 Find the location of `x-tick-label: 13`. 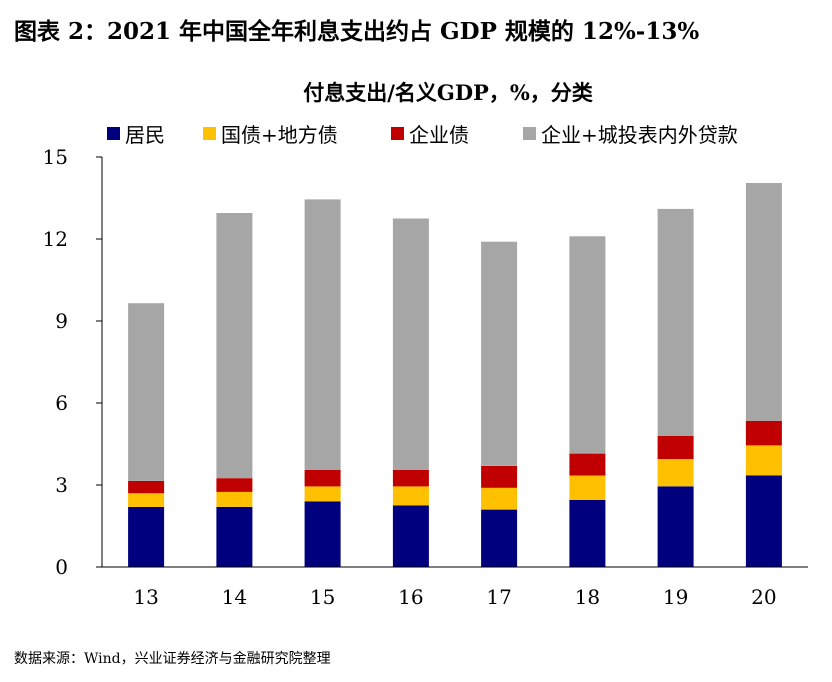

x-tick-label: 13 is located at coordinates (145, 597).